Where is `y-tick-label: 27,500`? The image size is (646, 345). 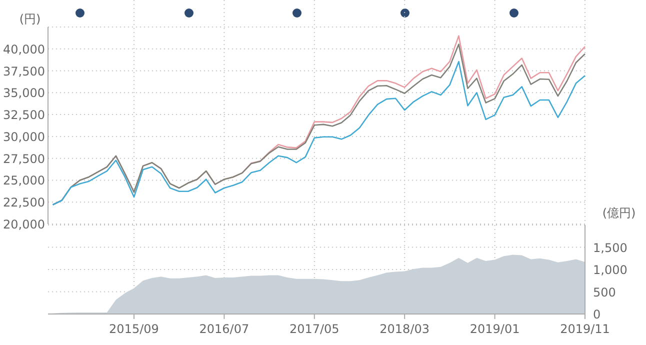
y-tick-label: 27,500 is located at coordinates (24, 159).